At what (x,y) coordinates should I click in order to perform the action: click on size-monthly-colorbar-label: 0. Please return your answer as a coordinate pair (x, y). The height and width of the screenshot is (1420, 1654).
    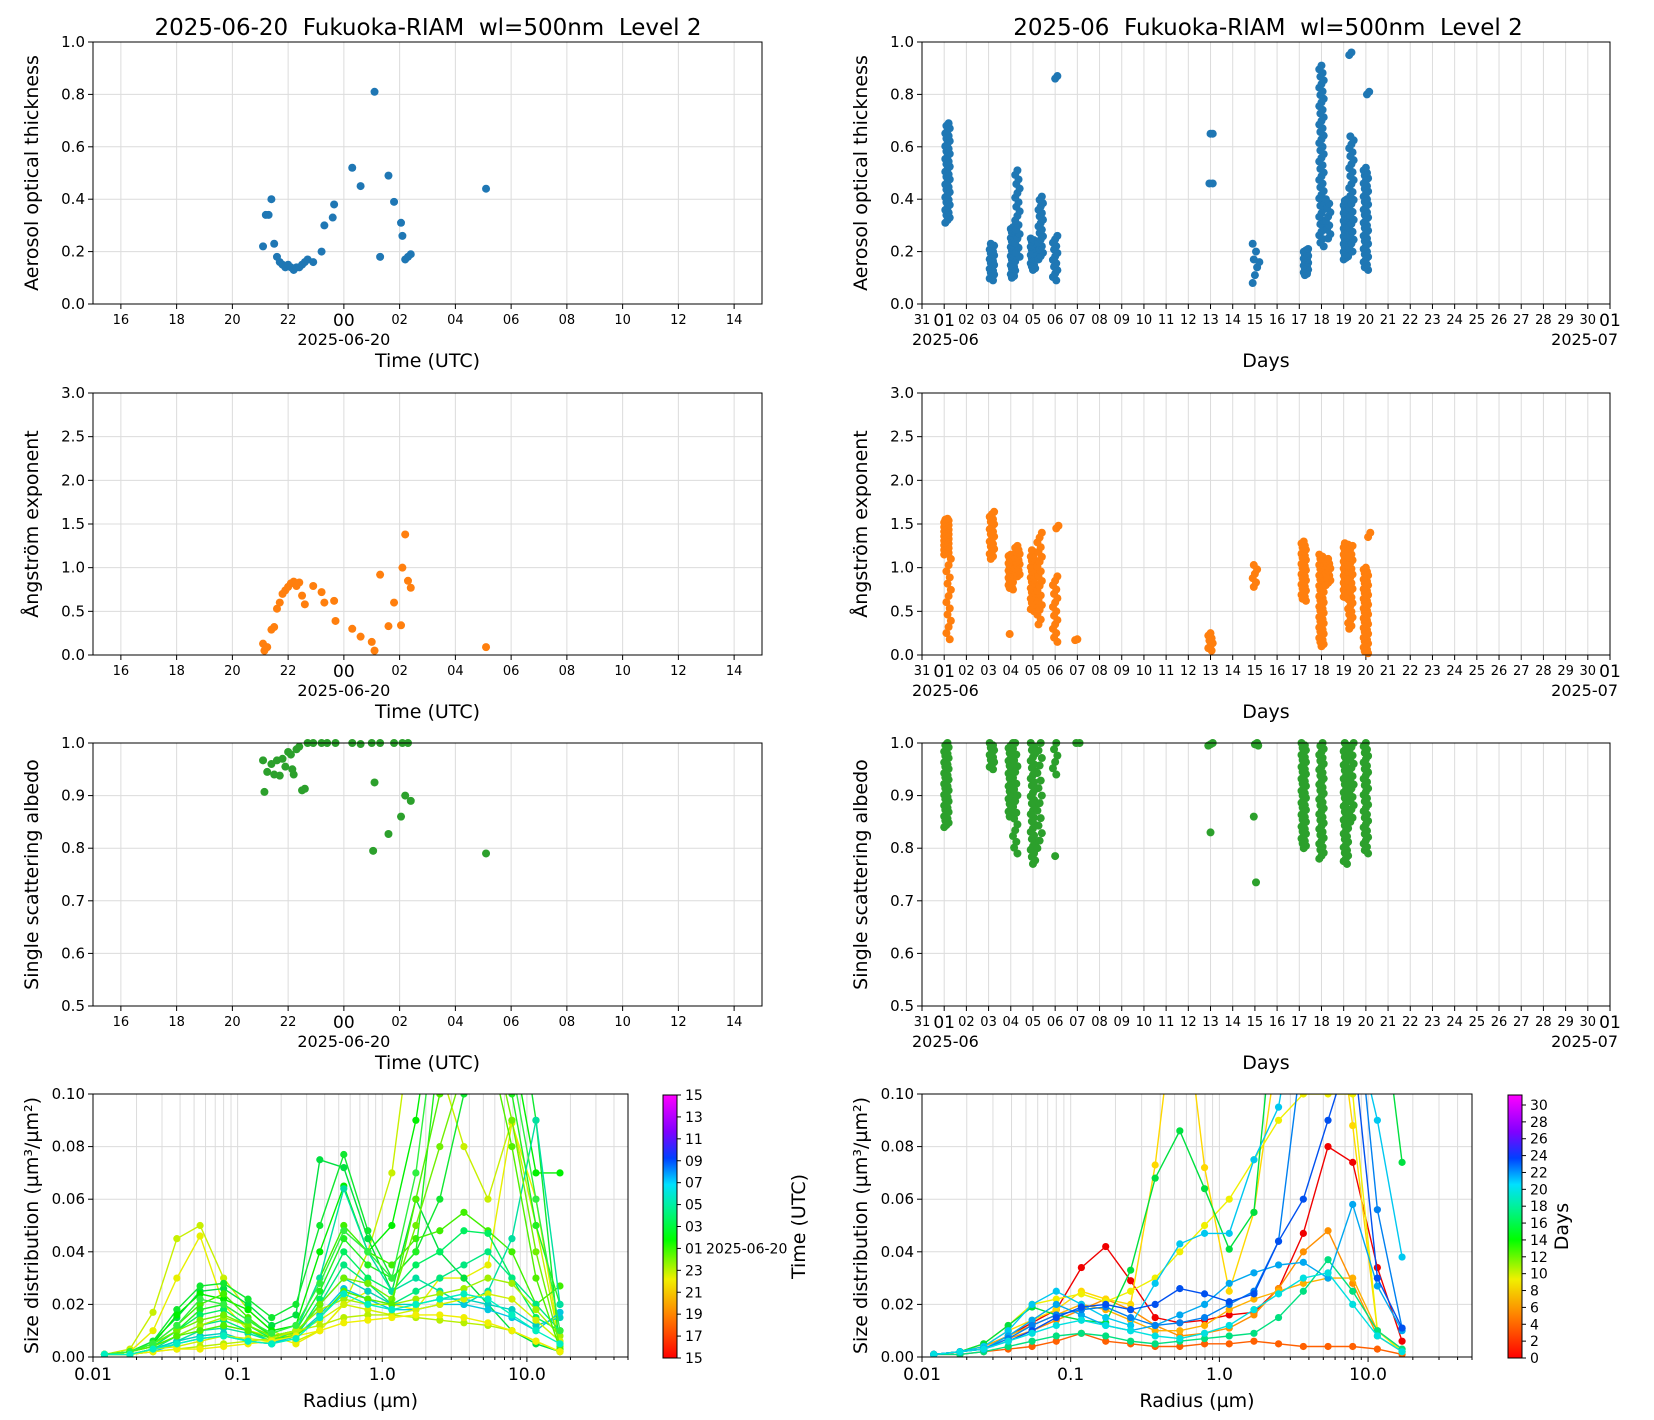
    Looking at the image, I should click on (1534, 1359).